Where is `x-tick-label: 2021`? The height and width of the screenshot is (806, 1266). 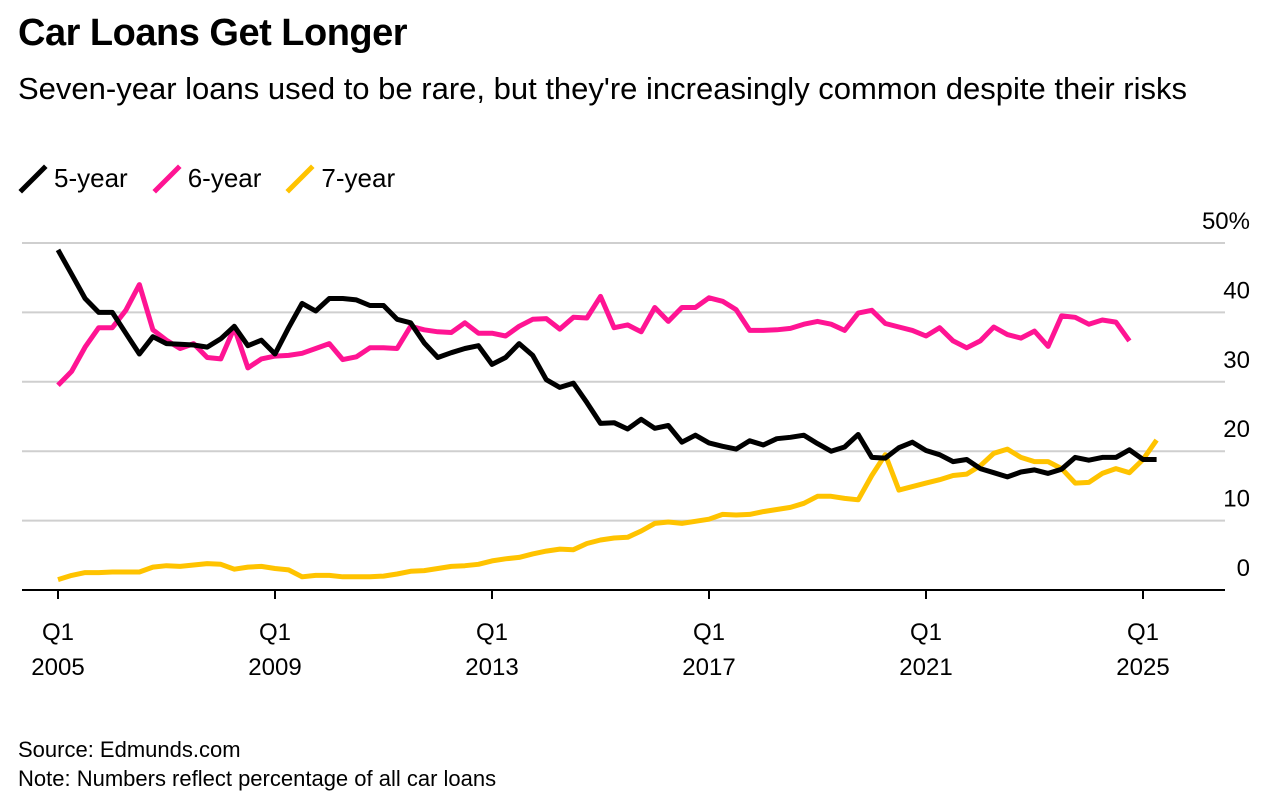 x-tick-label: 2021 is located at coordinates (925, 667).